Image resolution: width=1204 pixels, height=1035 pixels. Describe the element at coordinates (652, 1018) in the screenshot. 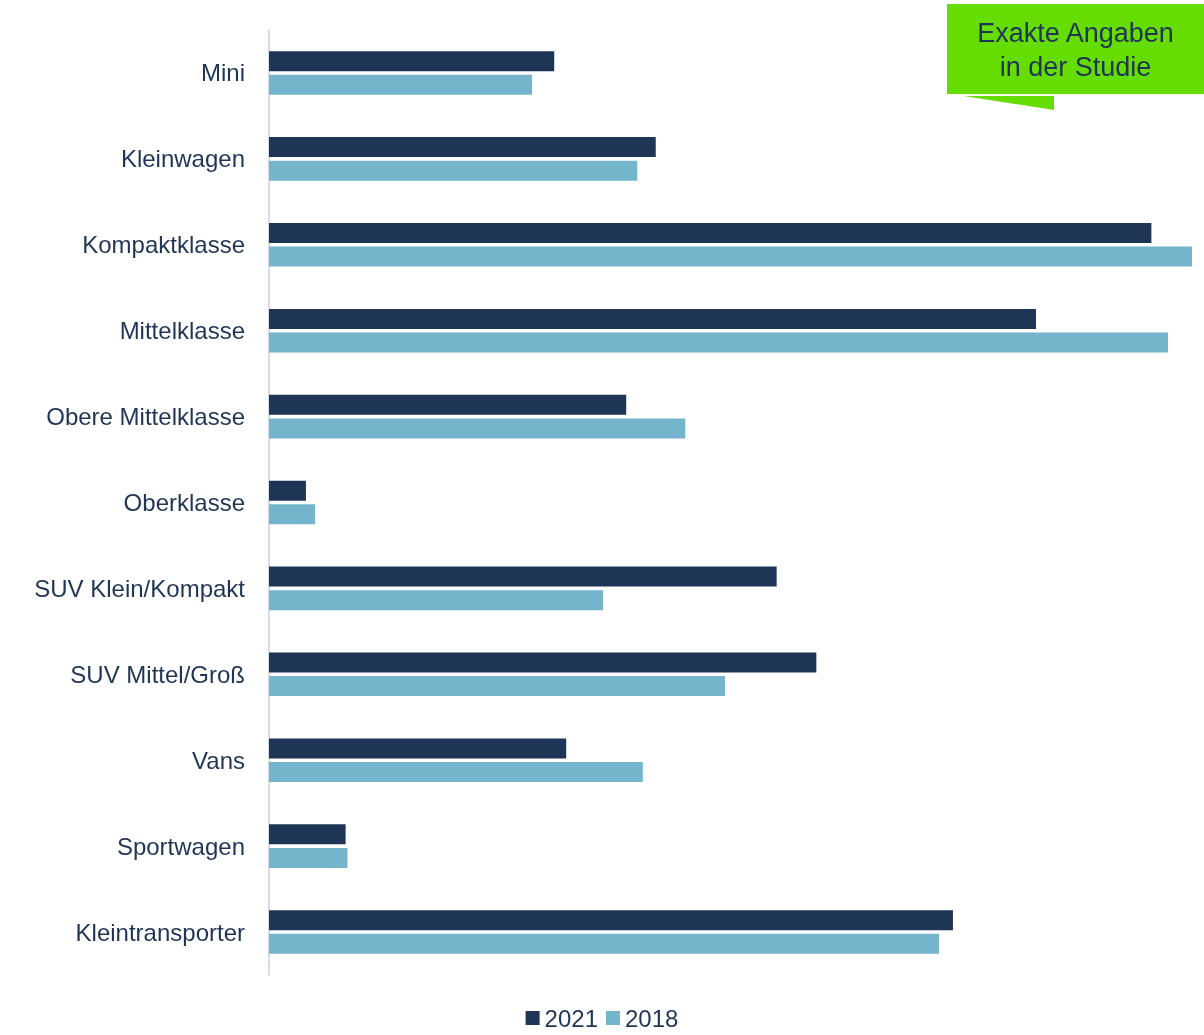

I see `legend-label: 2018` at that location.